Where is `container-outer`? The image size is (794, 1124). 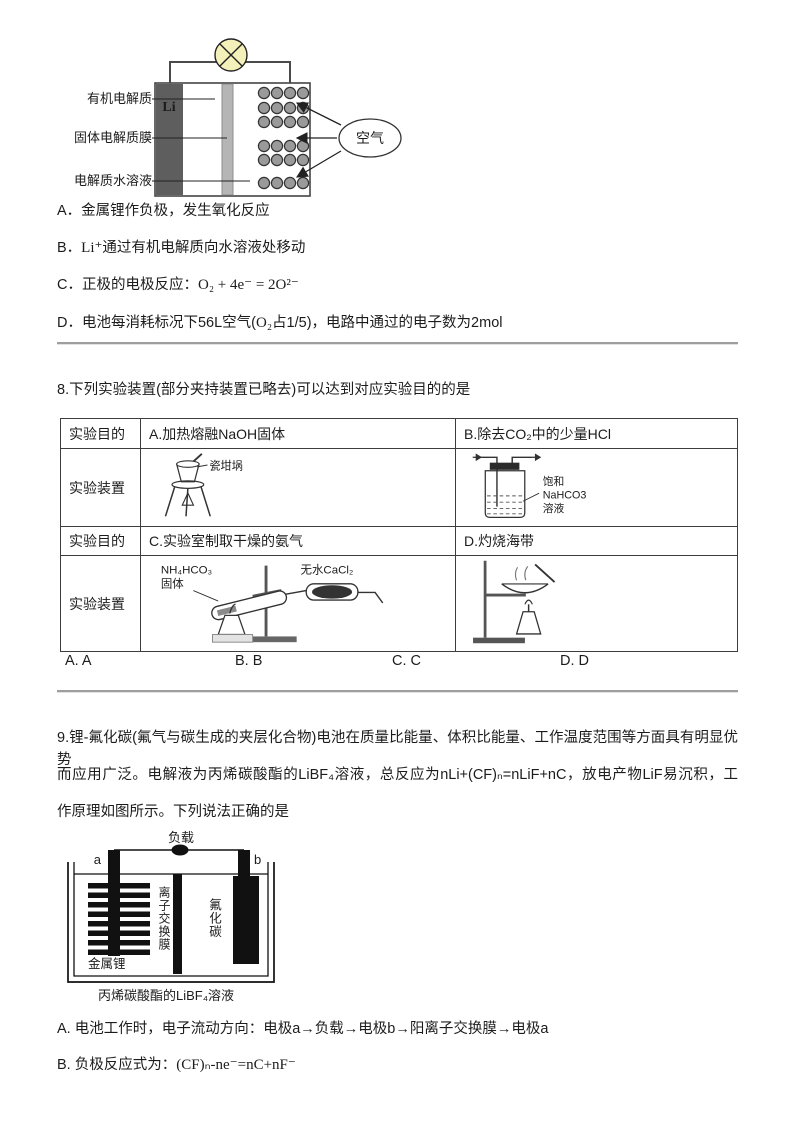
container-outer is located at coordinates (171, 922).